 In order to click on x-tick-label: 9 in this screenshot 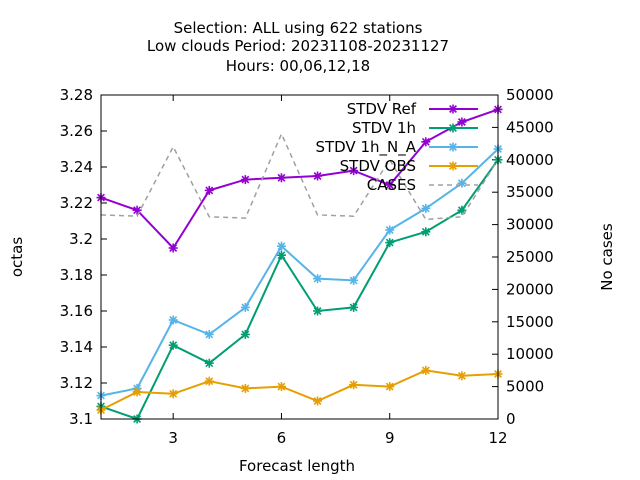, I will do `click(390, 438)`.